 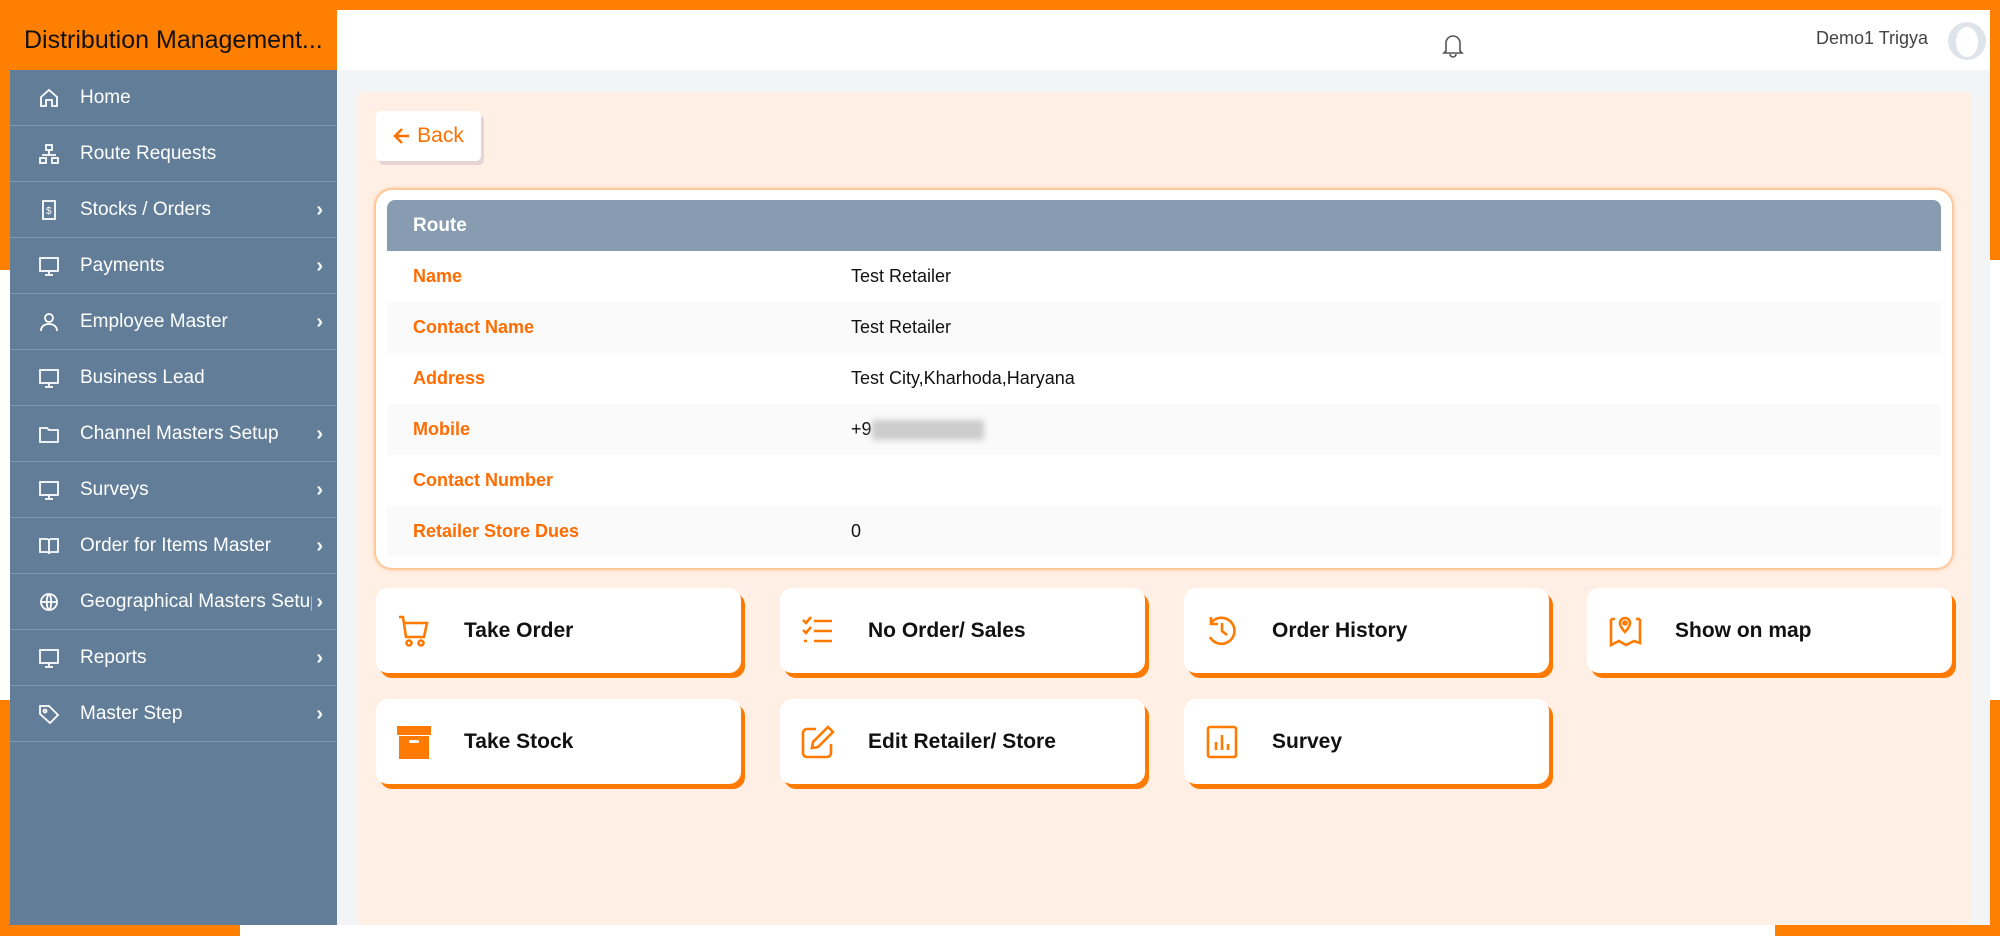 I want to click on sidebar-item-route-requests: Route Requests, so click(x=173, y=154).